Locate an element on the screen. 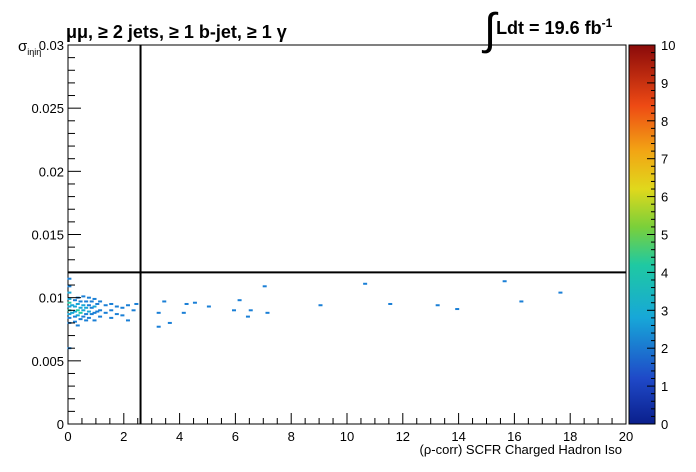  colorbar-tick-label: 3 is located at coordinates (664, 310).